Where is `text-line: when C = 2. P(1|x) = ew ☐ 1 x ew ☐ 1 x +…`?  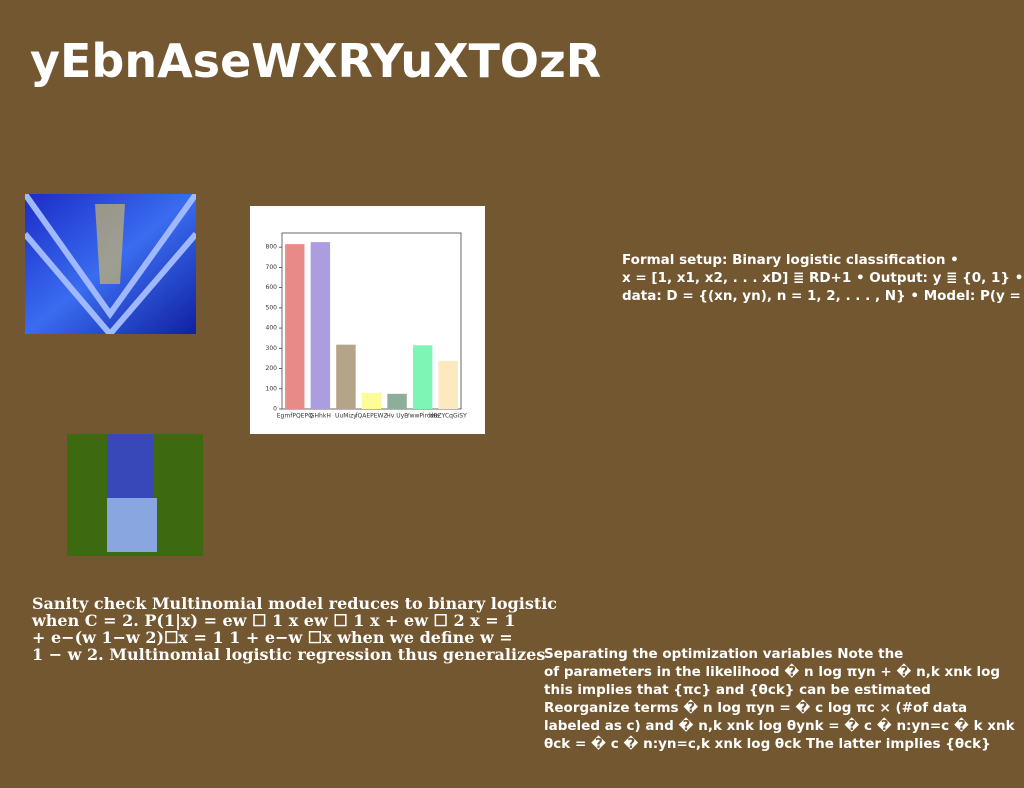 text-line: when C = 2. P(1|x) = ew ☐ 1 x ew ☐ 1 x +… is located at coordinates (274, 620).